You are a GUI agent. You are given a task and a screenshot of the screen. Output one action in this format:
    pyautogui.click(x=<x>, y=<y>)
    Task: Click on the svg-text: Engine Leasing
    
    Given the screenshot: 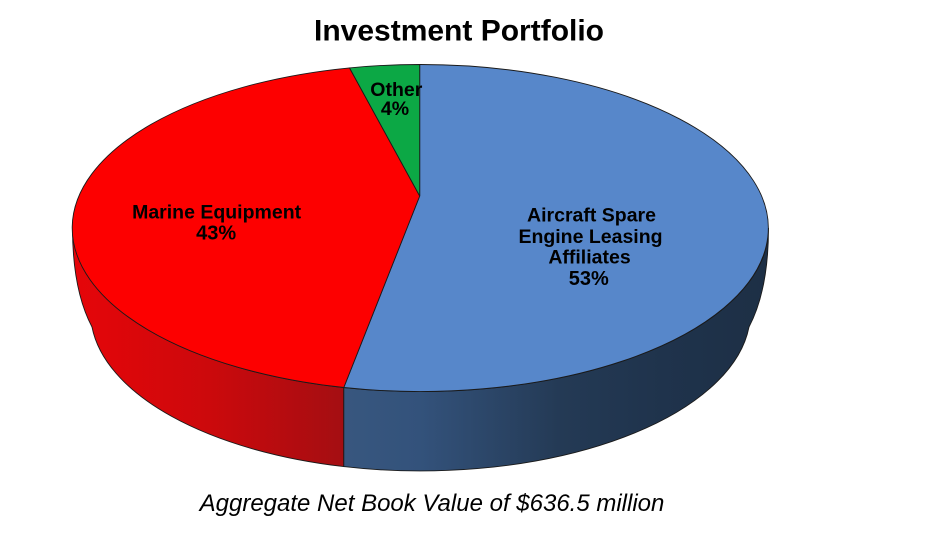 What is the action you would take?
    pyautogui.click(x=590, y=237)
    